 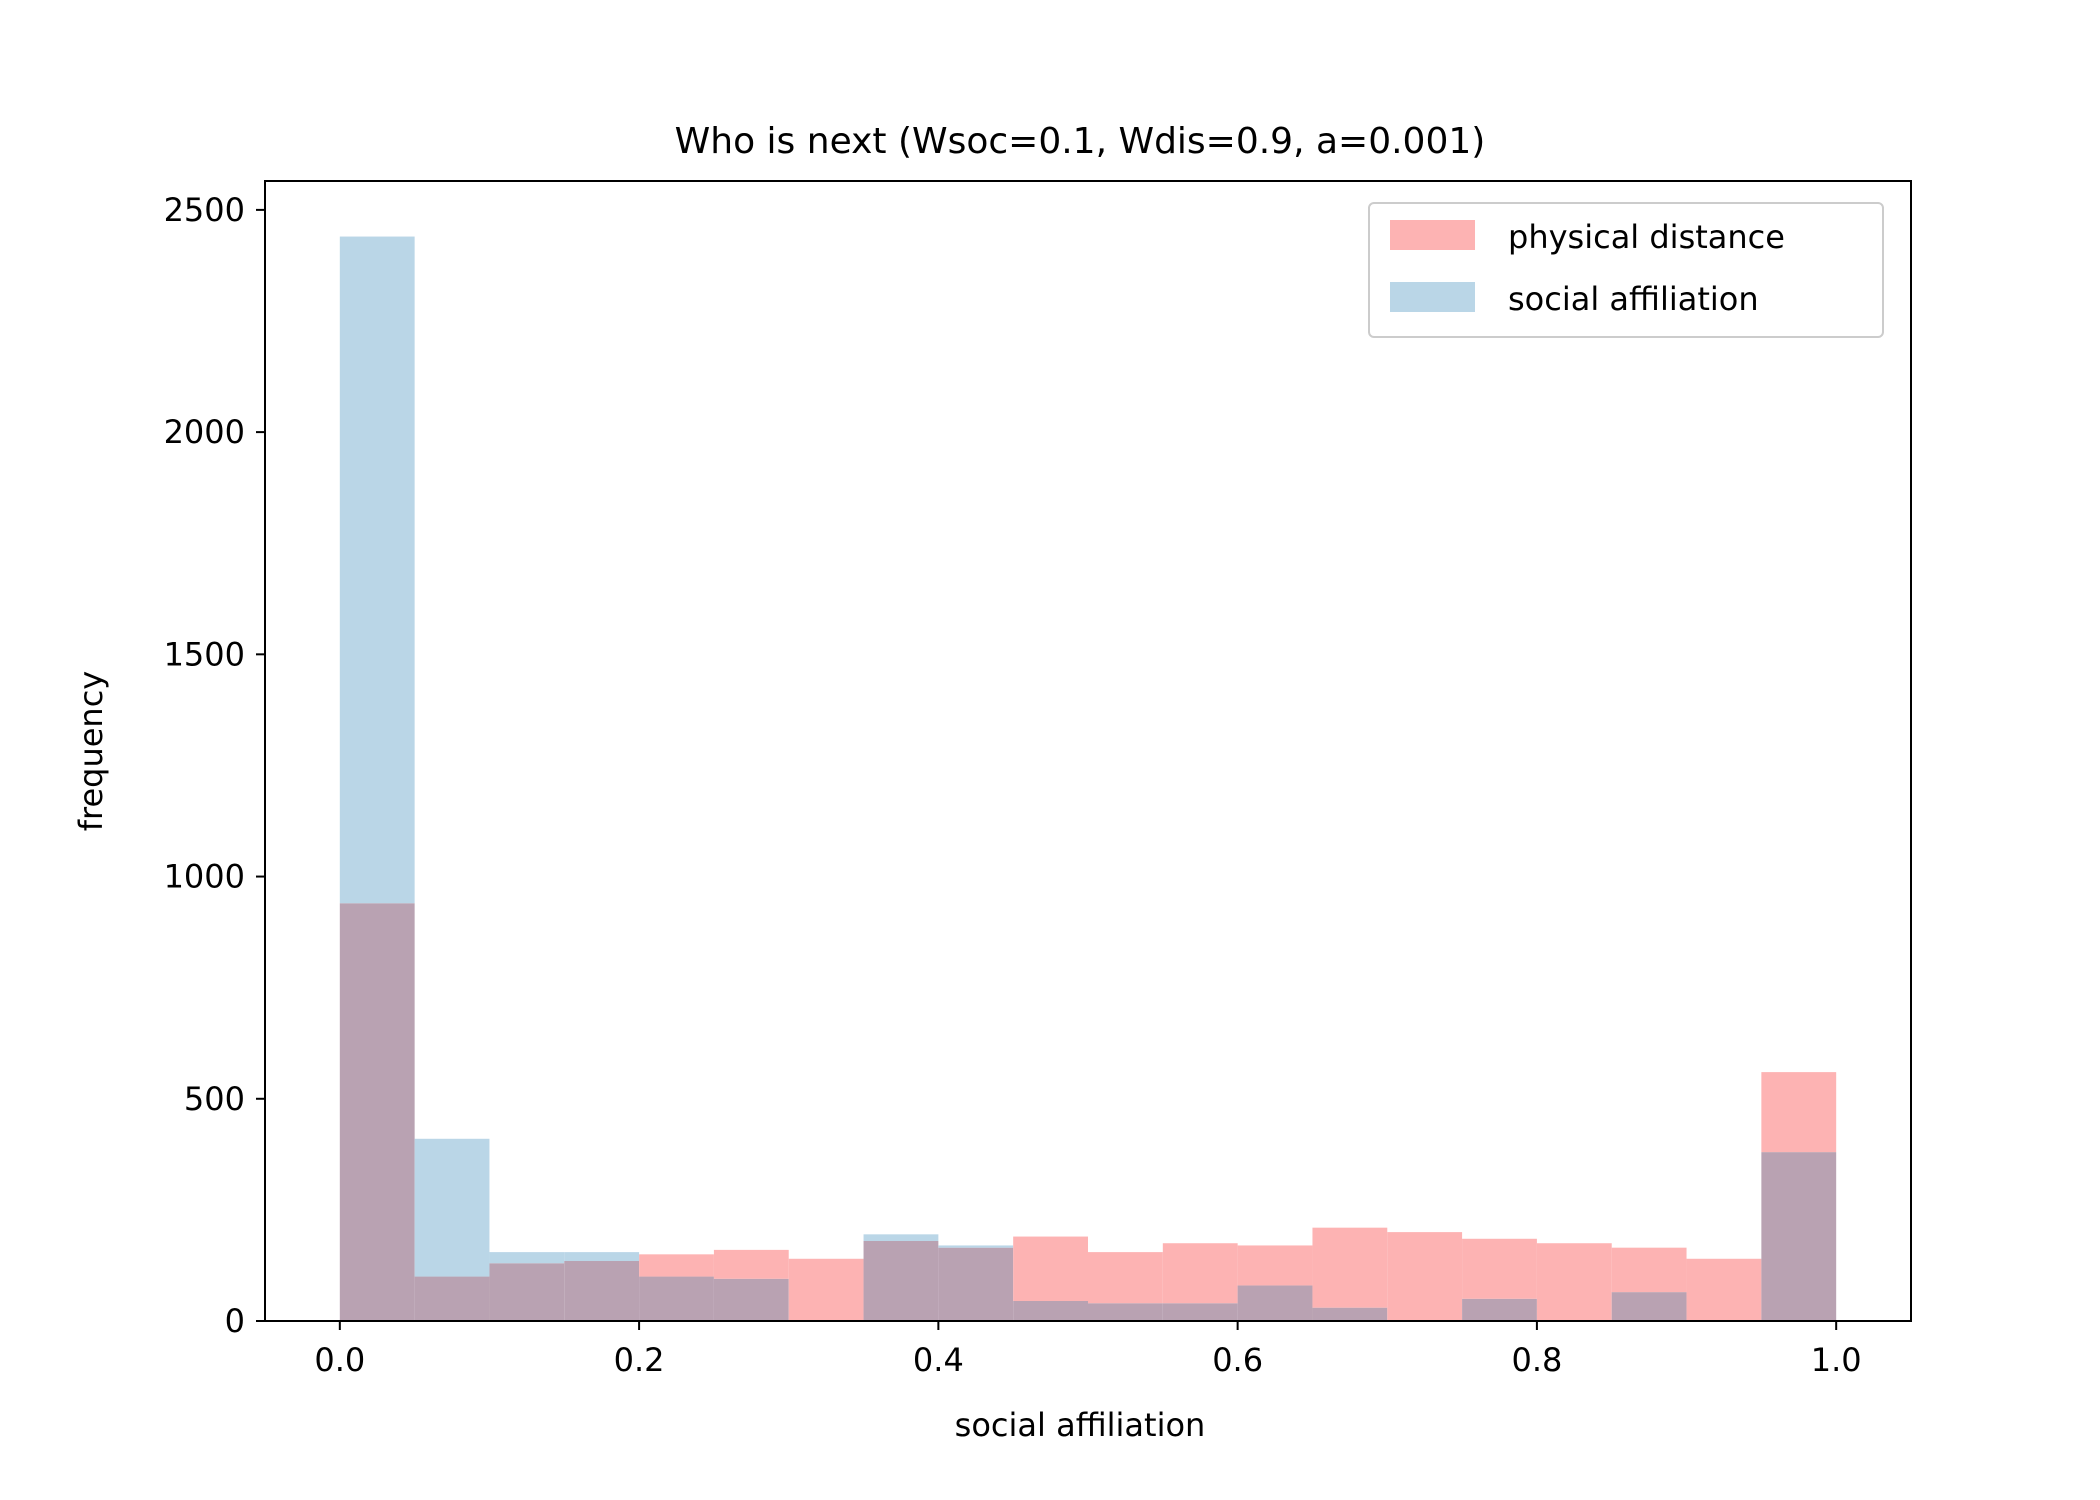 What do you see at coordinates (91, 751) in the screenshot?
I see `y-axis-label: frequency` at bounding box center [91, 751].